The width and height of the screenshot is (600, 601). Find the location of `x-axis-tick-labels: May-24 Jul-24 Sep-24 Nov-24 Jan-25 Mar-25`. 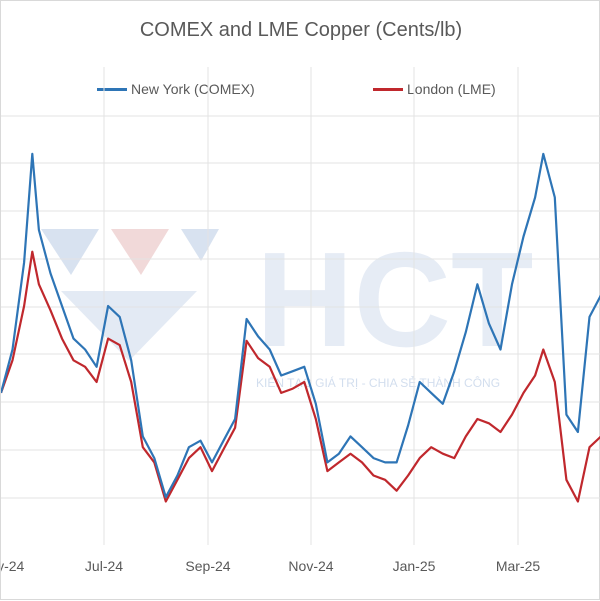

x-axis-tick-labels: May-24 Jul-24 Sep-24 Nov-24 Jan-25 Mar-25 is located at coordinates (270, 566).